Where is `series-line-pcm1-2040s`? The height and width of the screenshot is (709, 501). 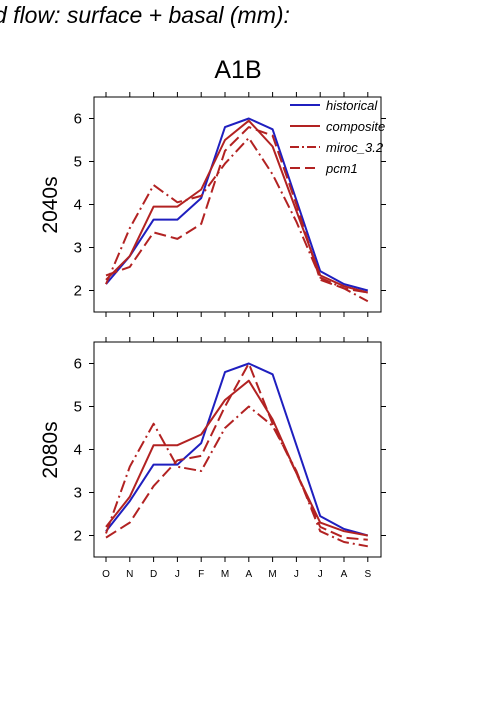 series-line-pcm1-2040s is located at coordinates (236, 210).